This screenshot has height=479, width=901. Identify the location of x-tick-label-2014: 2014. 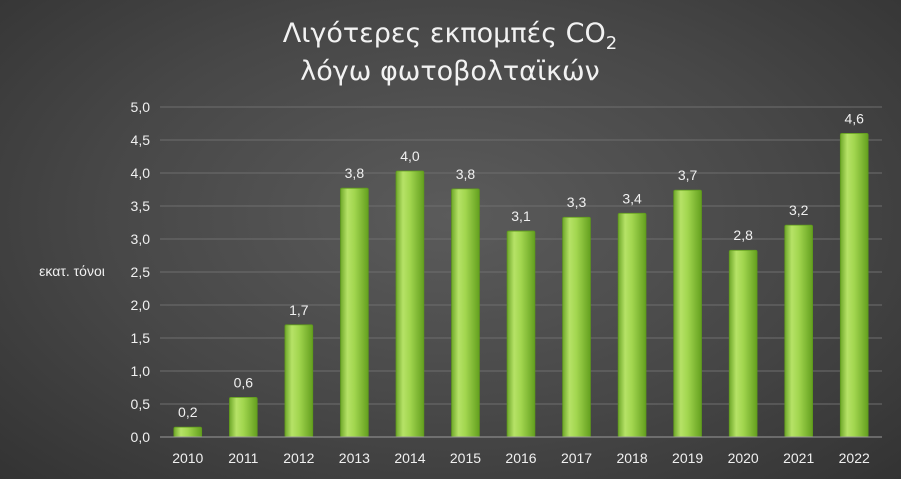
(409, 458).